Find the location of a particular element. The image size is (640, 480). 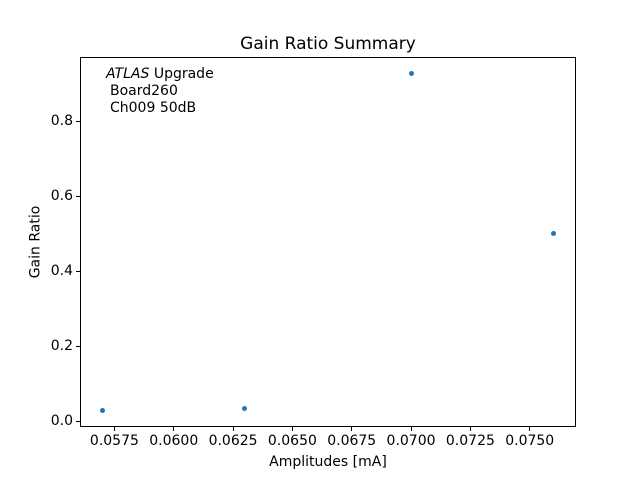

y-tick-label: 0.6 is located at coordinates (61, 196).